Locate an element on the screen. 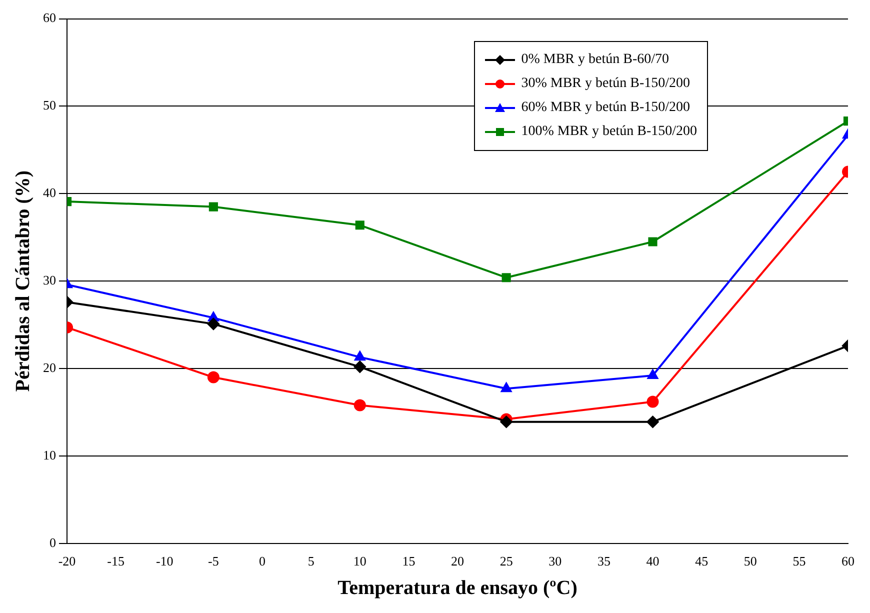 The height and width of the screenshot is (613, 870). y-tick-label: 10 is located at coordinates (49, 454).